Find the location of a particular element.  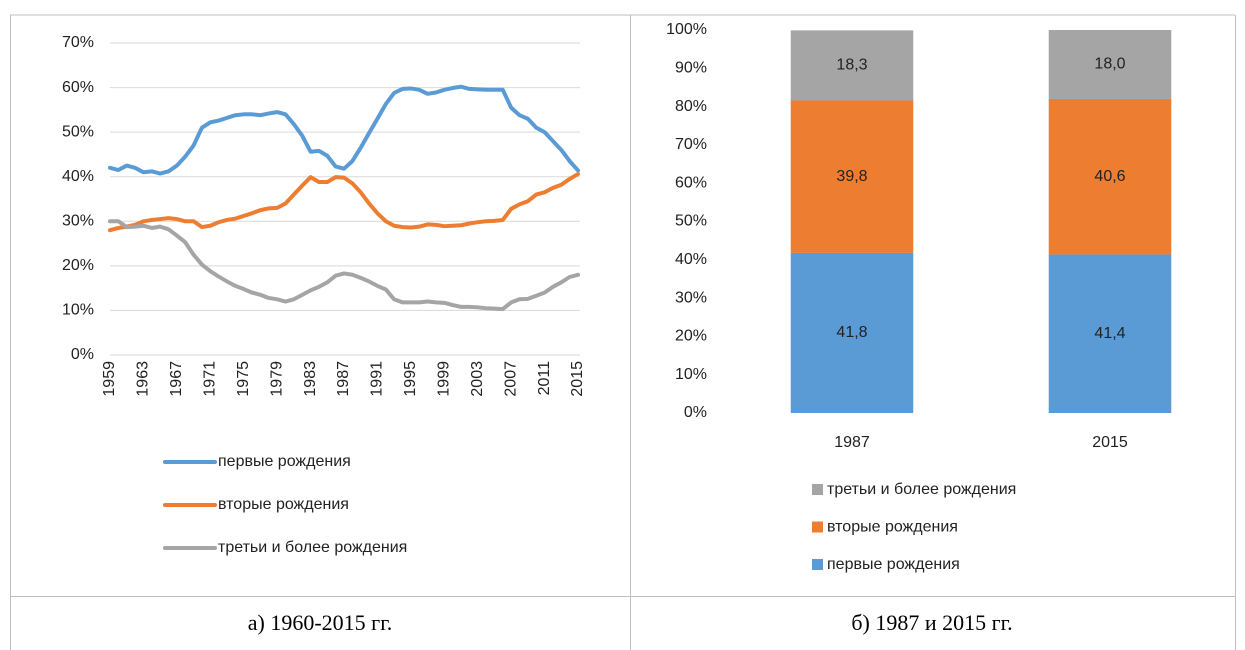

caption: а) 1960-2015 гг. is located at coordinates (320, 622).